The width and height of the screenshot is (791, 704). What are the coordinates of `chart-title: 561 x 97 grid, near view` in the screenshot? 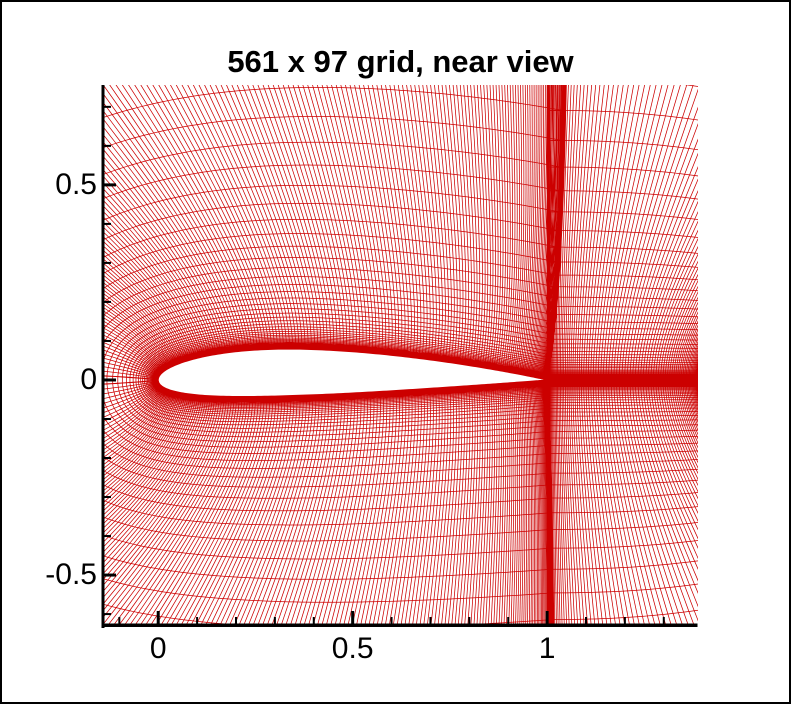 It's located at (400, 61).